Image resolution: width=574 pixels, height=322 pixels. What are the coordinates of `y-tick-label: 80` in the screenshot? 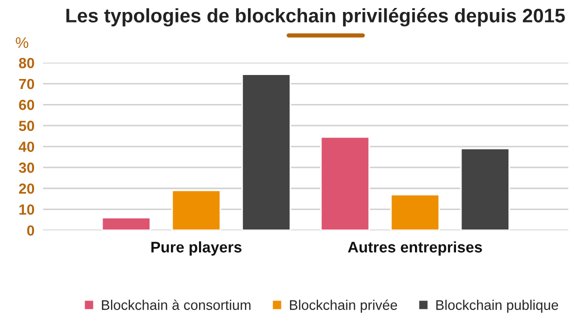 It's located at (26, 63).